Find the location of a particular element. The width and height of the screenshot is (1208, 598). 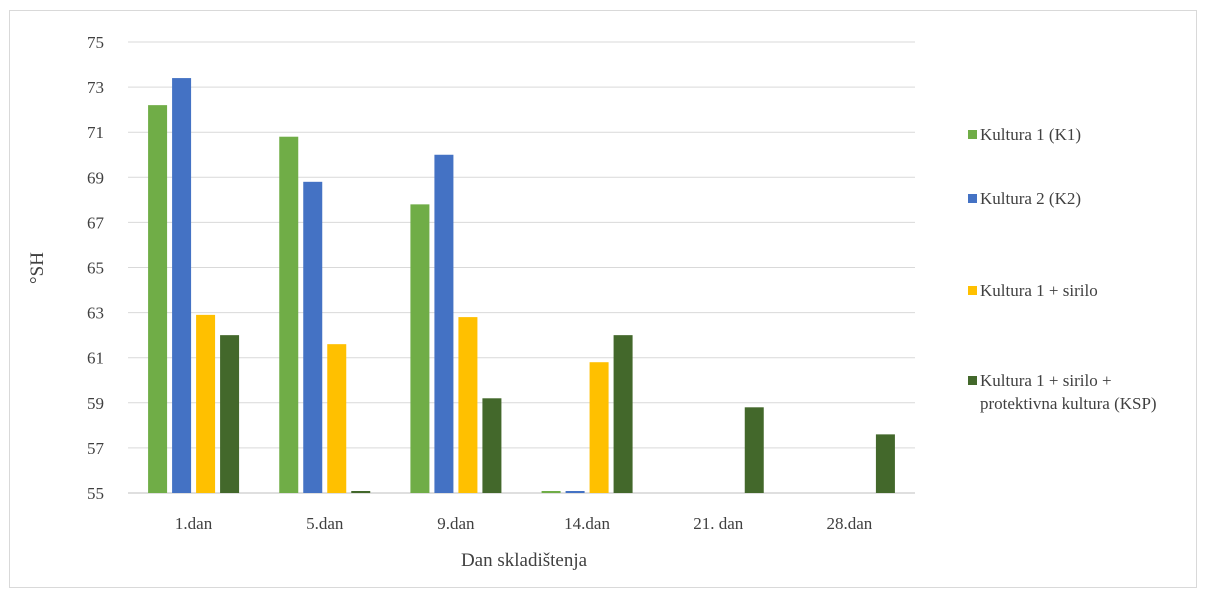

y-tick-label: 59 is located at coordinates (95, 403).